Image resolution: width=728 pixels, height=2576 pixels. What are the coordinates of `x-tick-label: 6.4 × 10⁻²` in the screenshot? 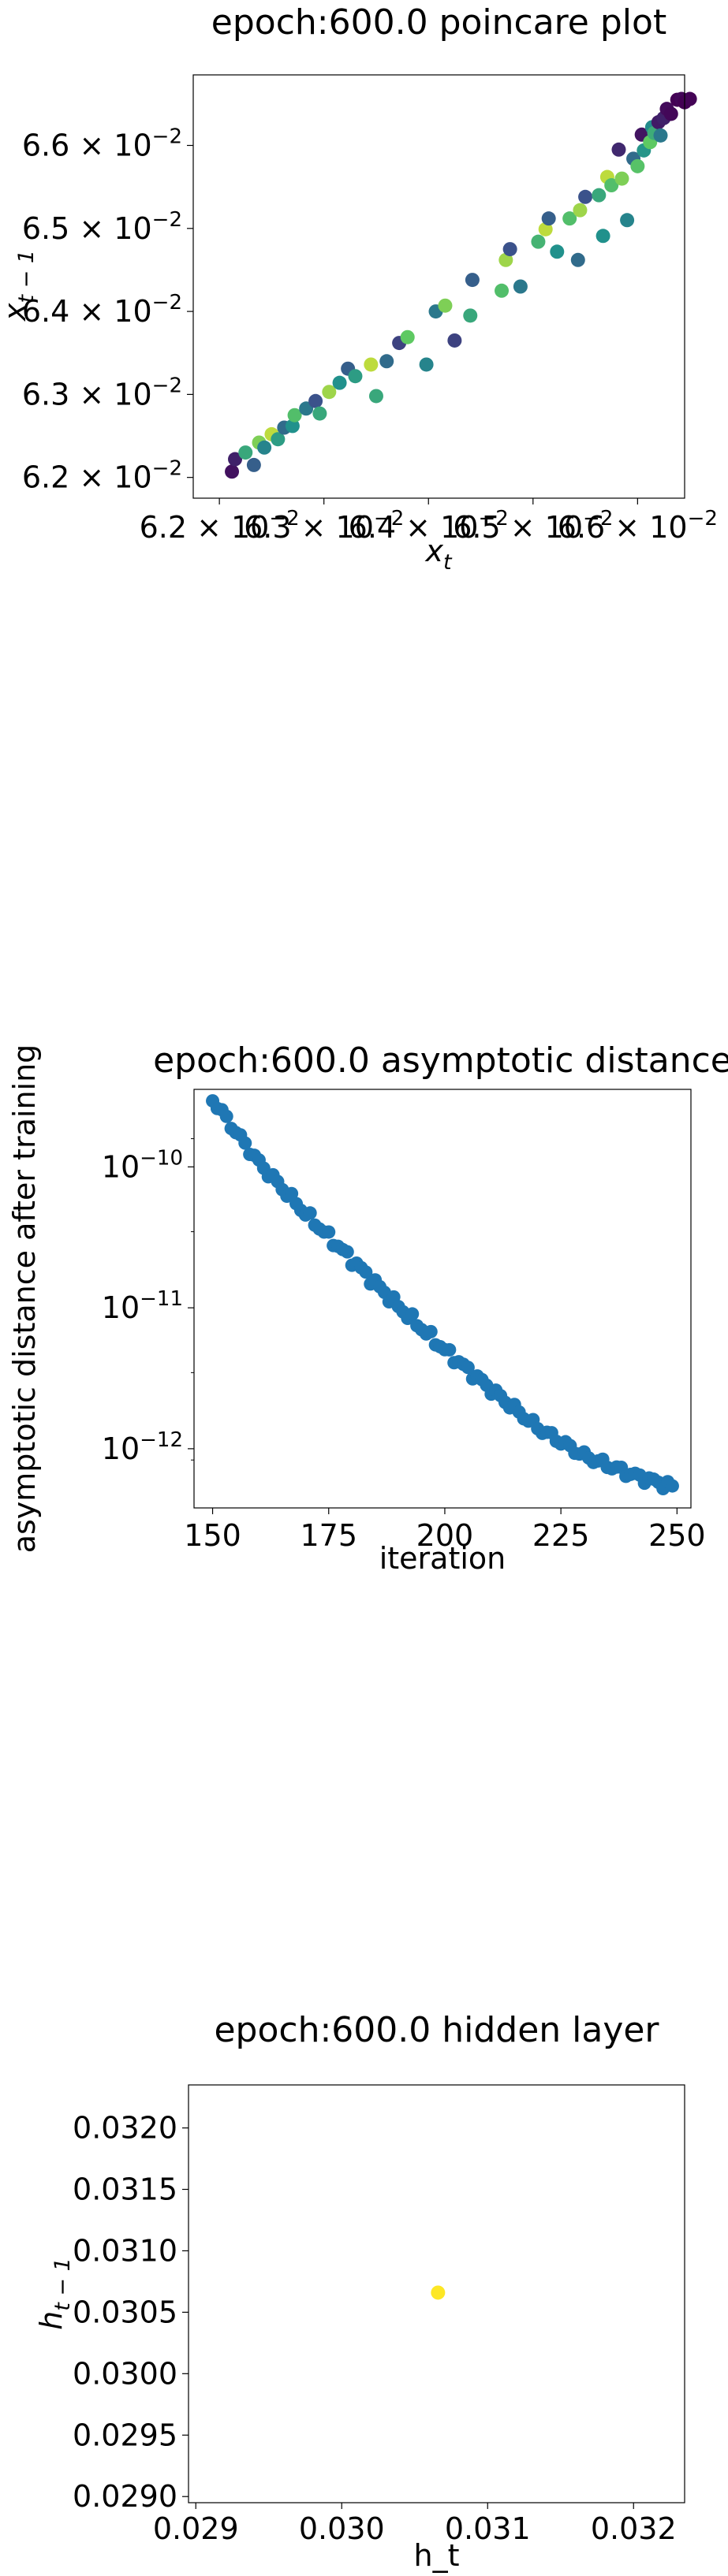 It's located at (429, 526).